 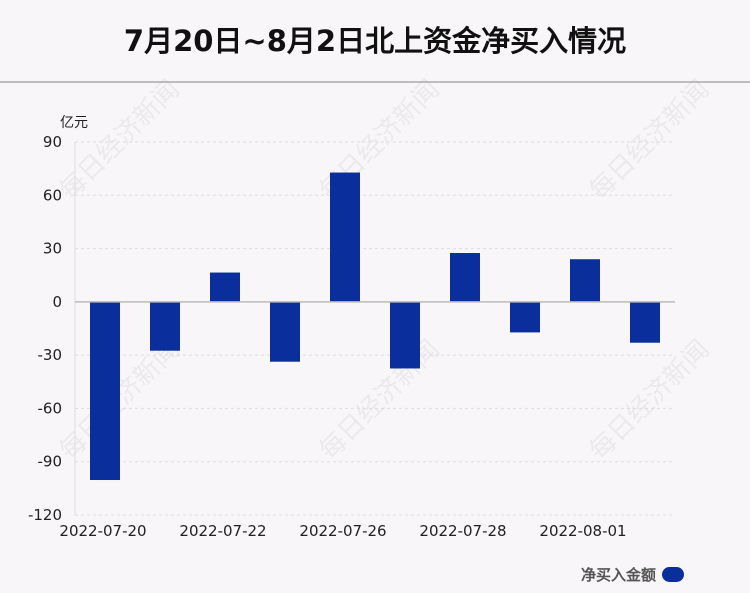 I want to click on x-tick-label: 2022-07-26, so click(x=342, y=531).